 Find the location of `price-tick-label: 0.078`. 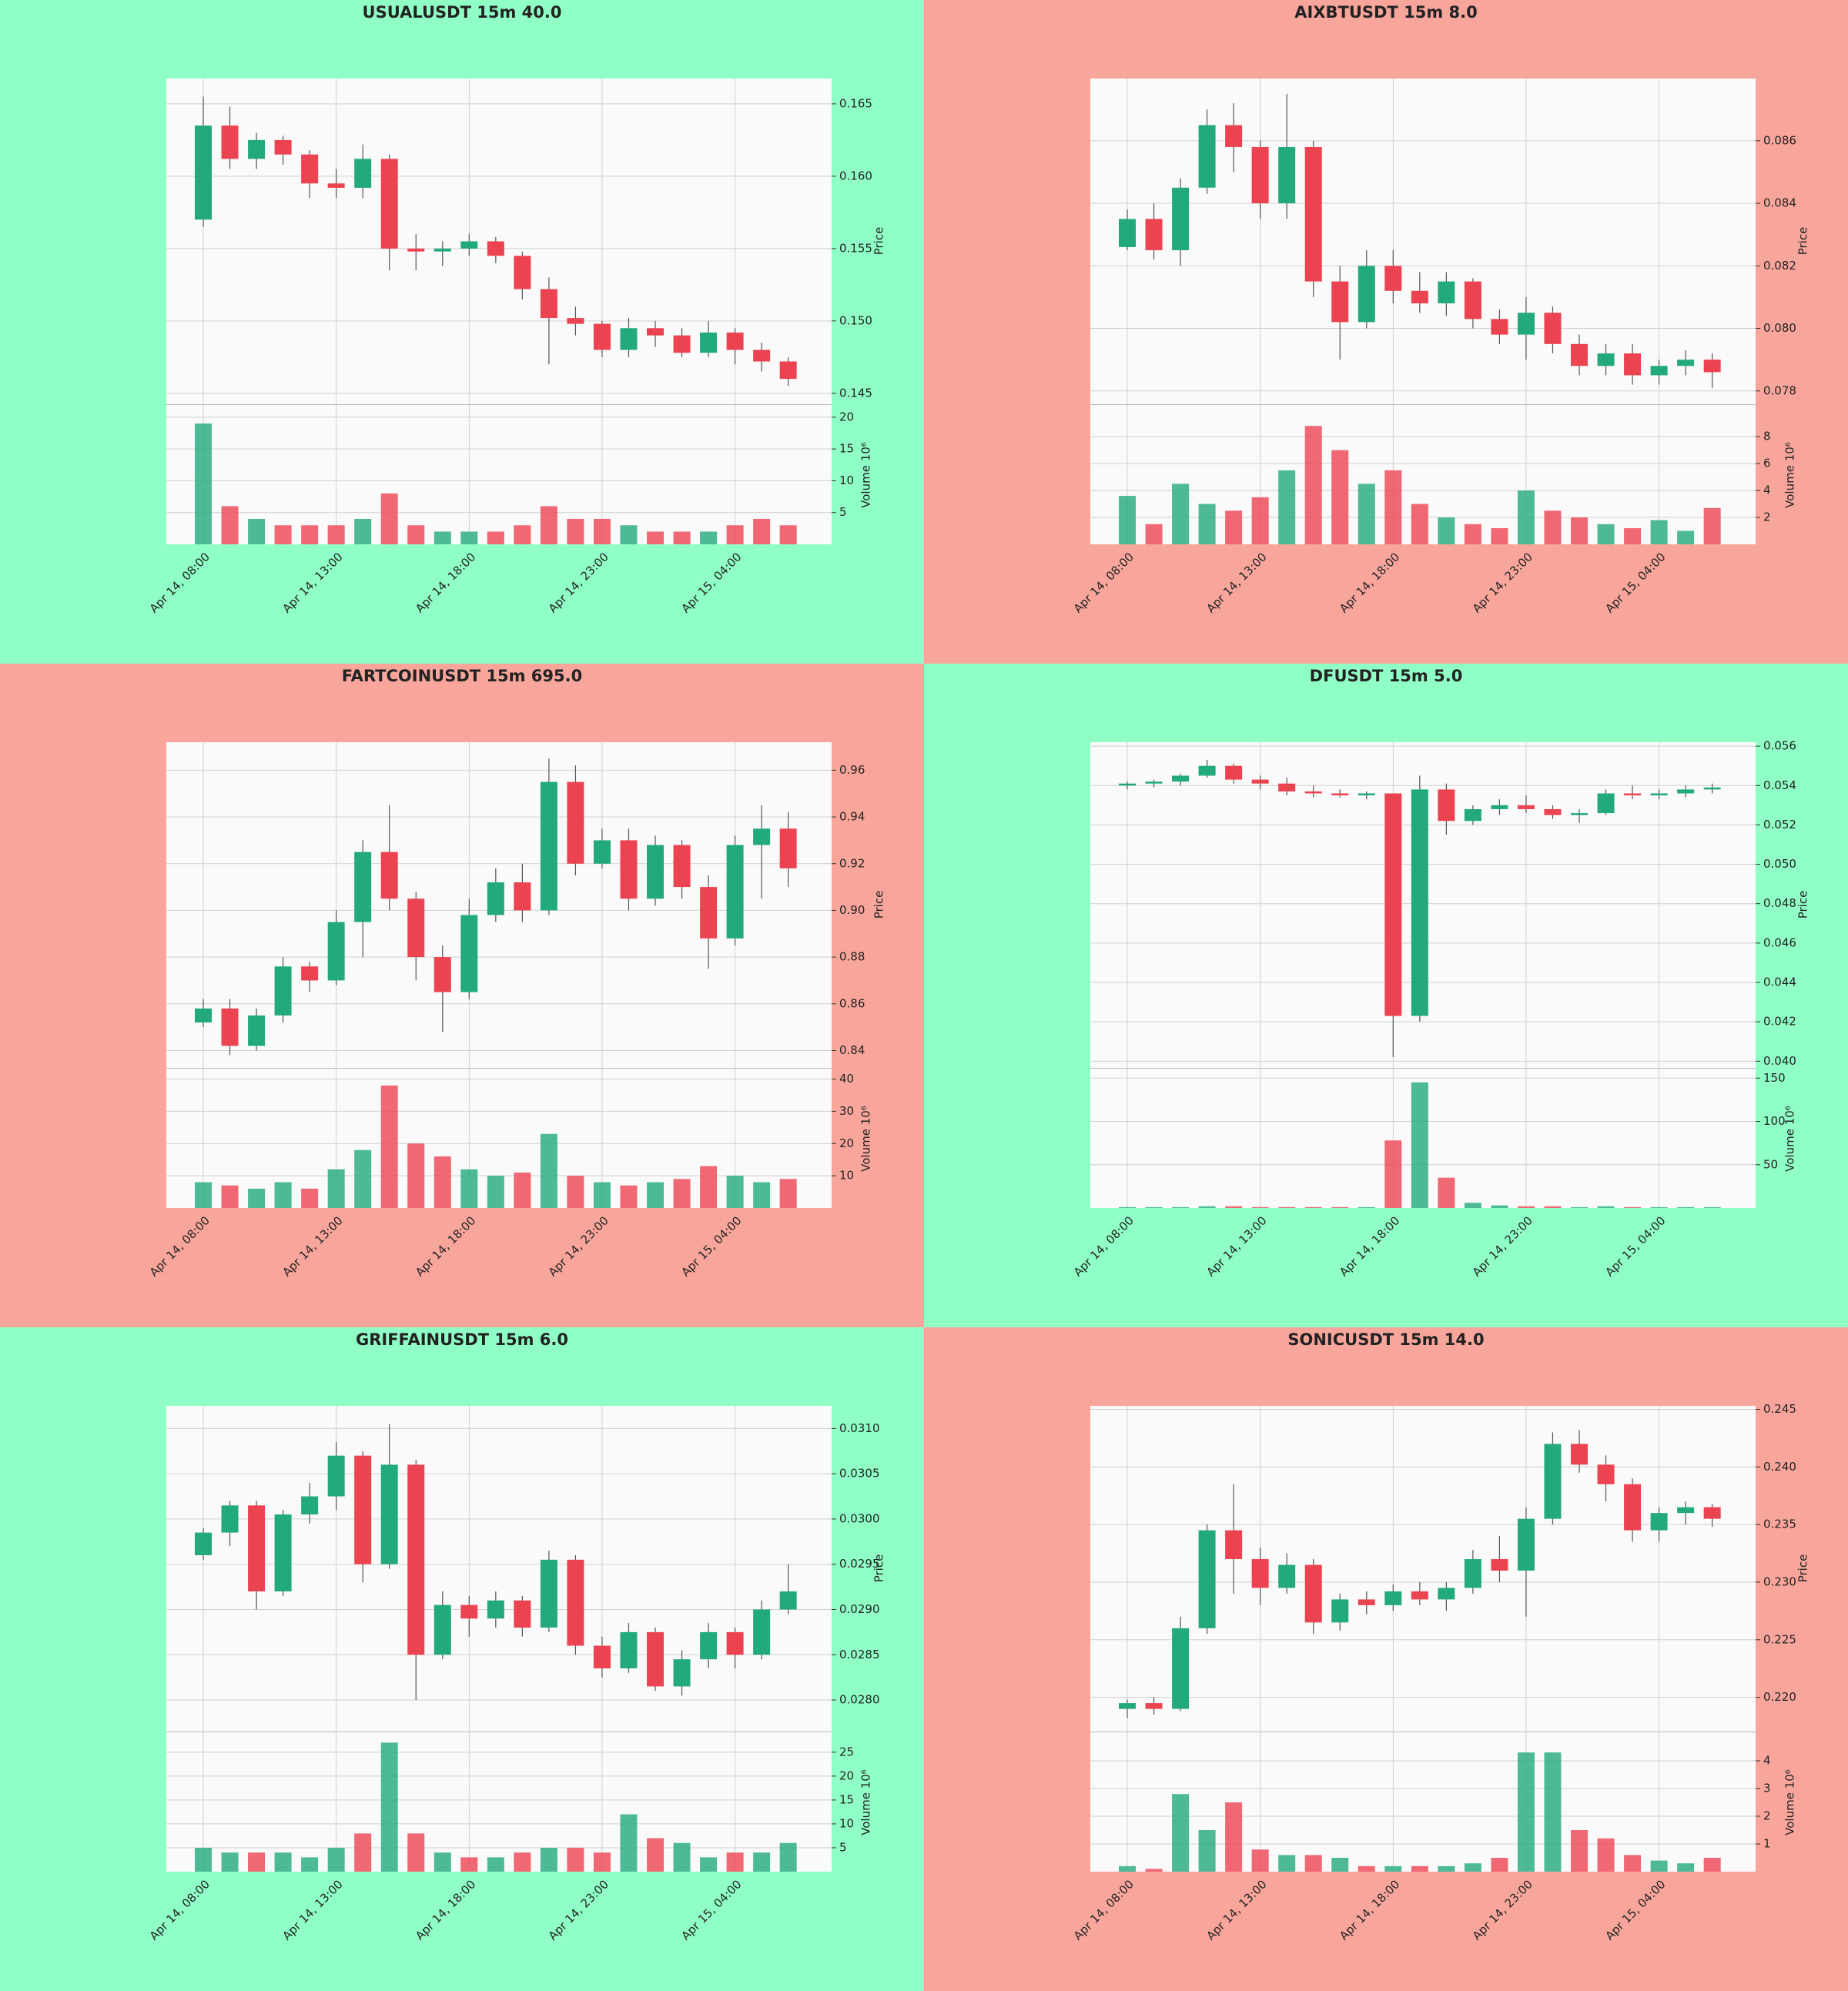

price-tick-label: 0.078 is located at coordinates (1780, 390).